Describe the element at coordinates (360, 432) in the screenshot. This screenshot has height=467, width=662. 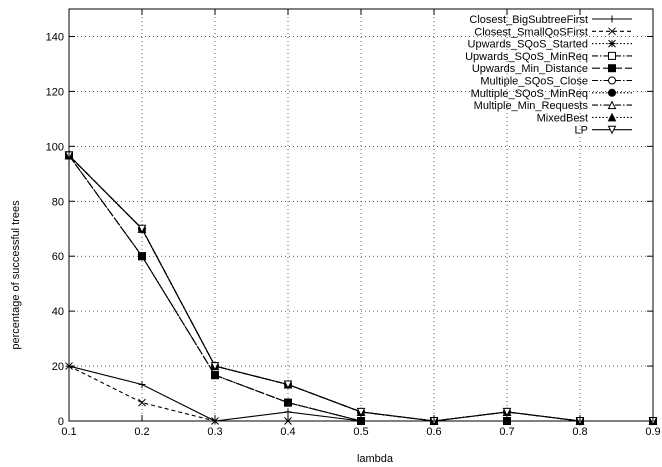
I see `x-tick-label: 0.5` at that location.